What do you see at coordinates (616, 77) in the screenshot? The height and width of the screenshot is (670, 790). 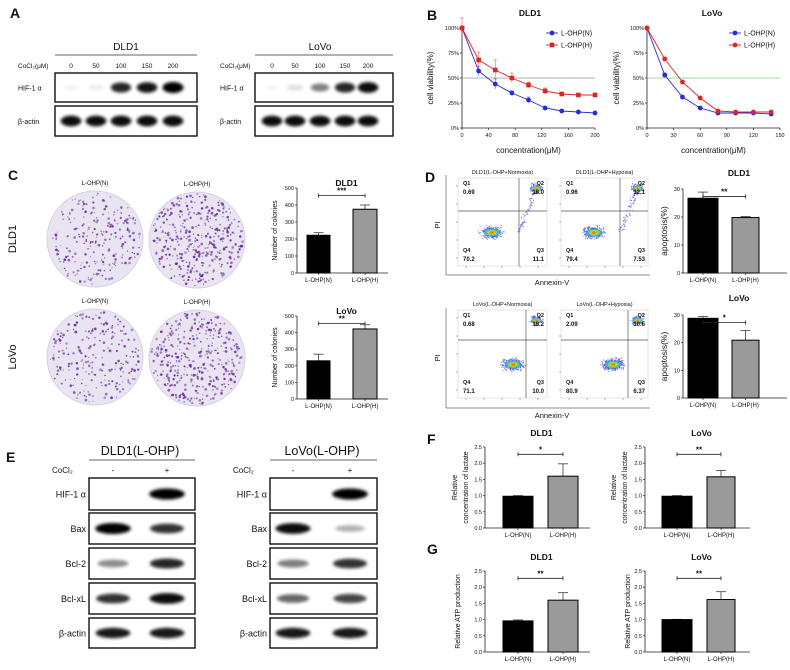 I see `y-axis-label: cell viability(%)` at bounding box center [616, 77].